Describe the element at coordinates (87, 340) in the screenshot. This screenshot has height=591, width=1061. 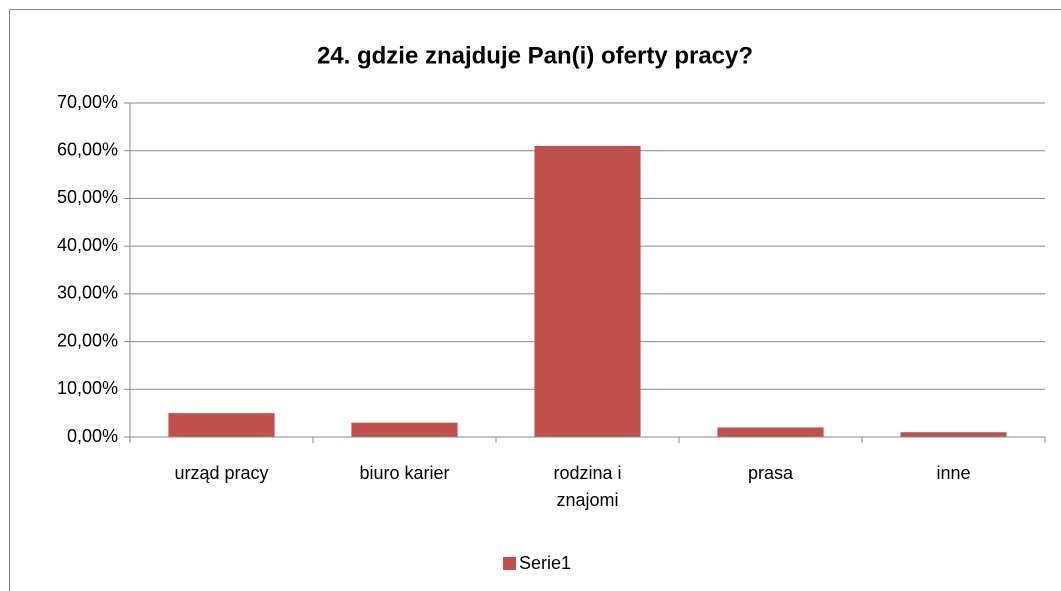
I see `y-tick-label: 20,00%` at that location.